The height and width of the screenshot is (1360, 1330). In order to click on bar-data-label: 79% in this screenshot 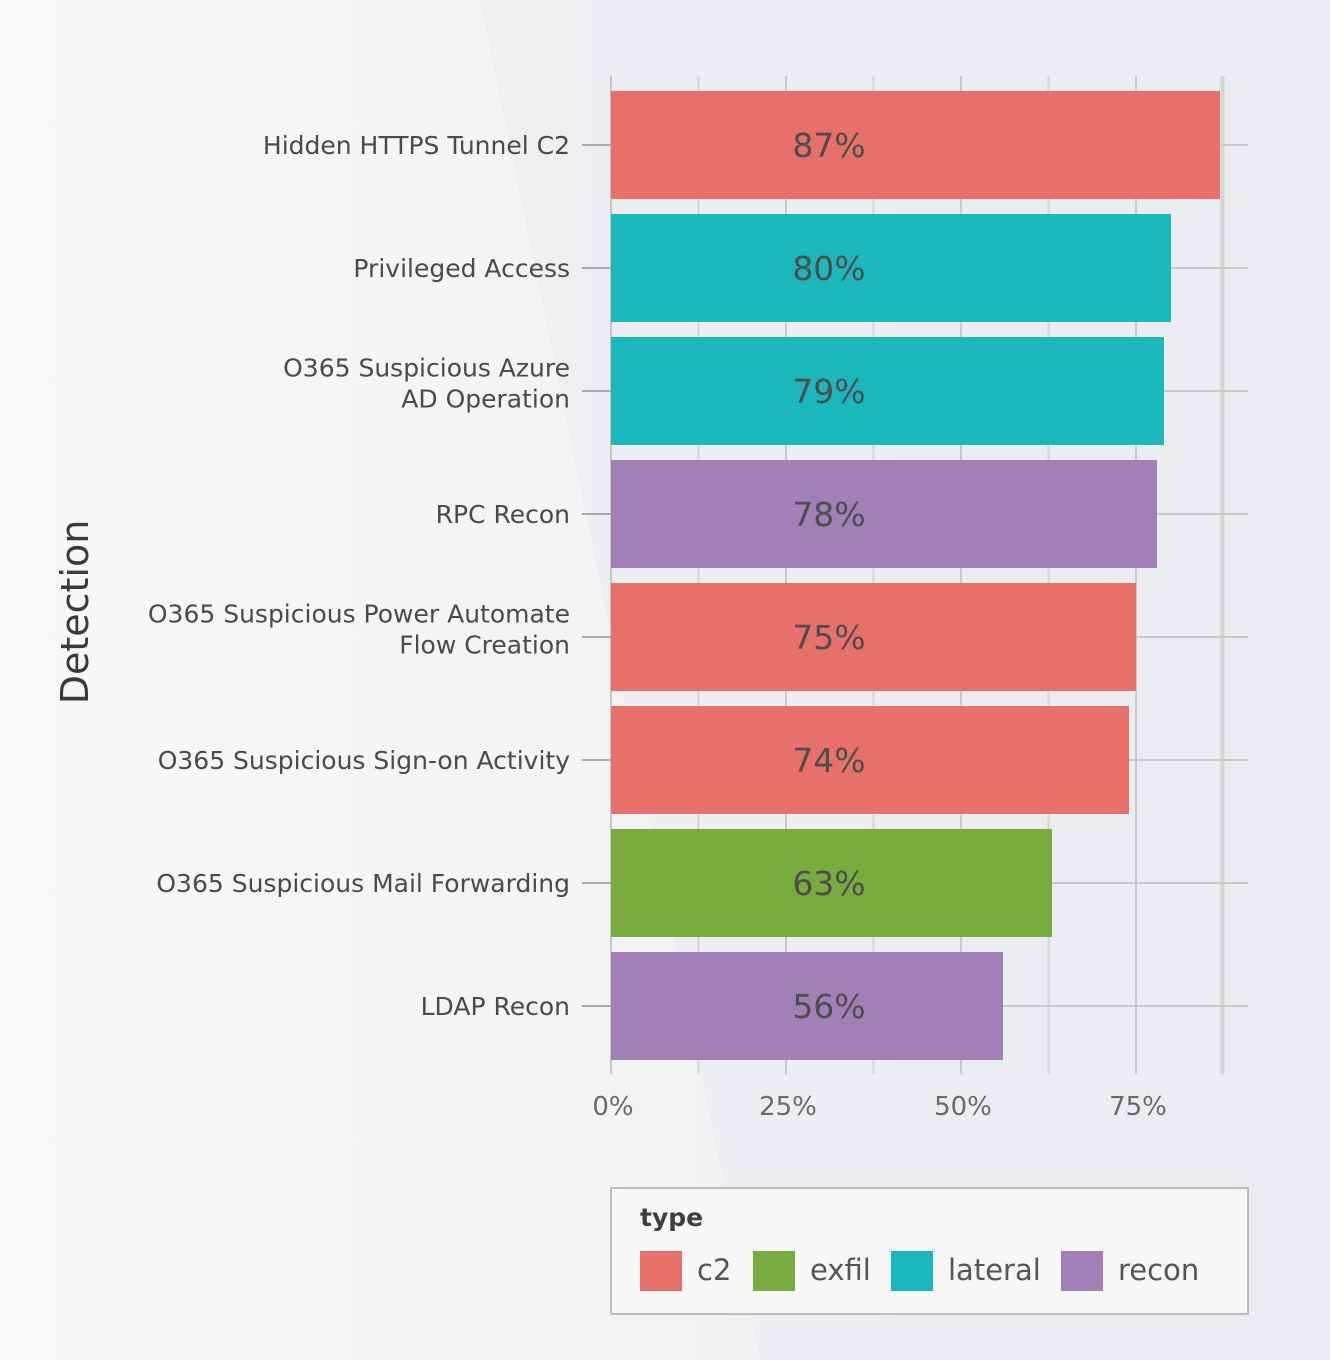, I will do `click(828, 391)`.